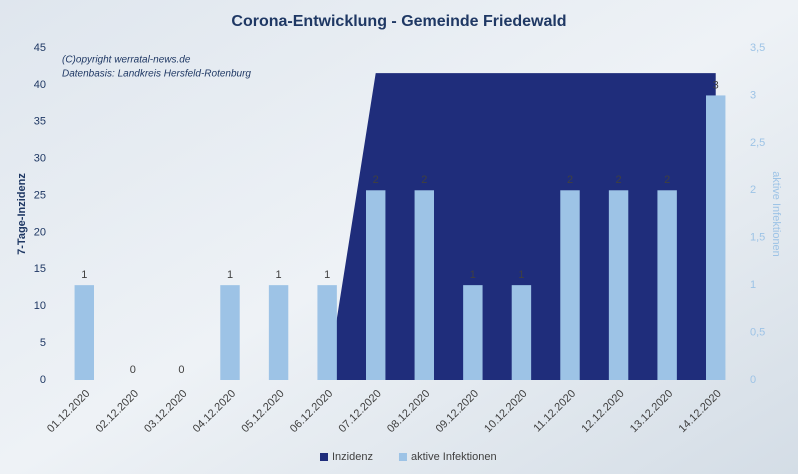 The width and height of the screenshot is (798, 474). Describe the element at coordinates (398, 21) in the screenshot. I see `chart-title: Corona-Entwicklung - Gemeinde Friedewald` at that location.